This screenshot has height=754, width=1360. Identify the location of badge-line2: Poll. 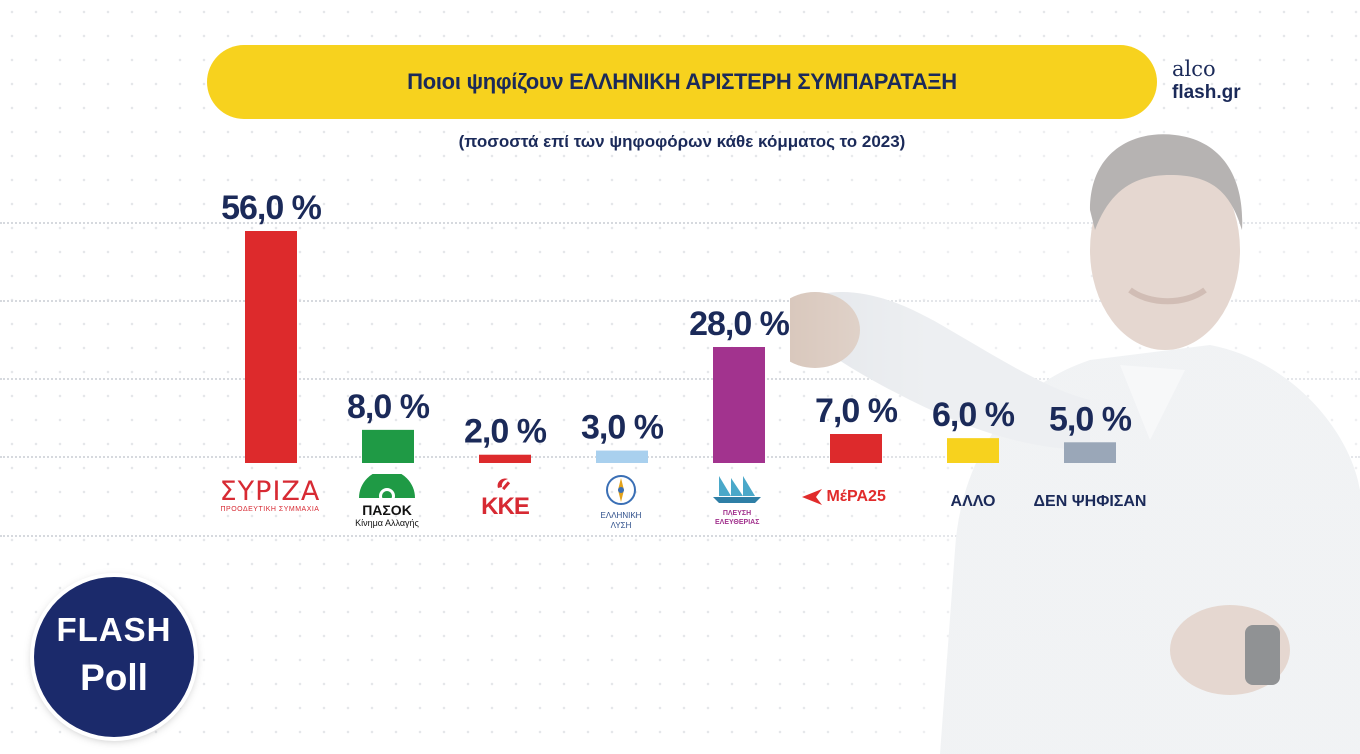
(114, 677).